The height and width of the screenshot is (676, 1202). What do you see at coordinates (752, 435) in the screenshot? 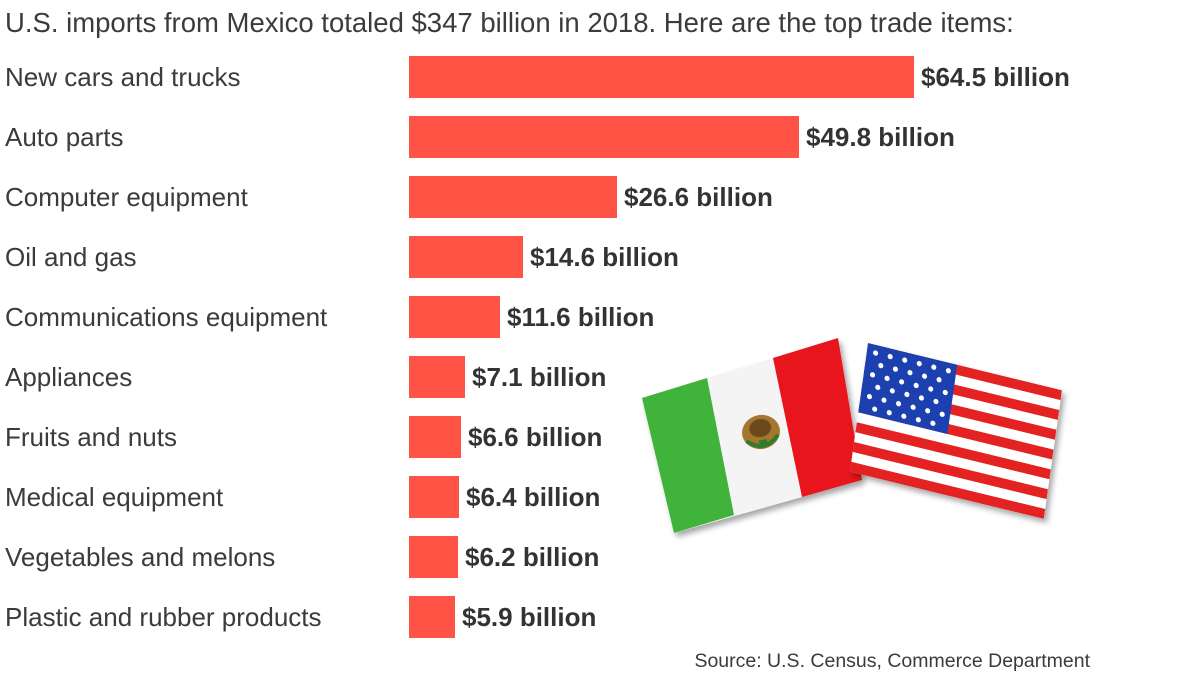
I see `mexico-flag-icon` at bounding box center [752, 435].